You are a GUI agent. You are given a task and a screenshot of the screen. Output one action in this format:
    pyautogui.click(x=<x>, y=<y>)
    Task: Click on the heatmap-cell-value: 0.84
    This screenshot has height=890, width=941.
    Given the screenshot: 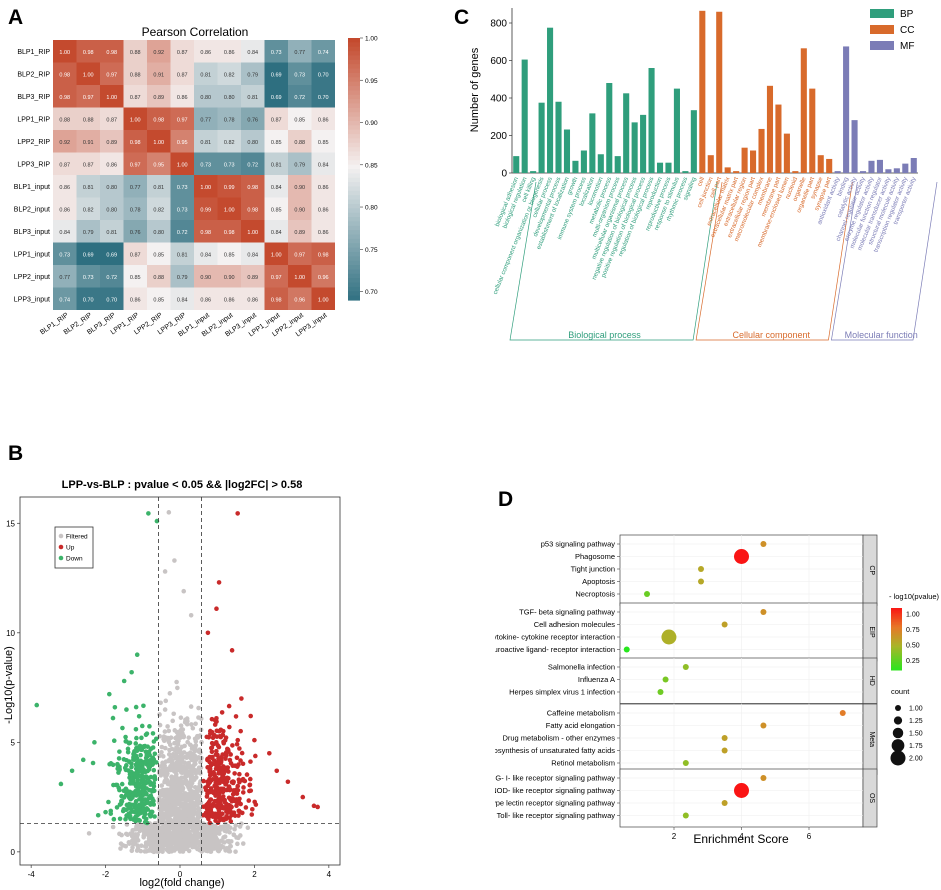 What is the action you would take?
    pyautogui.click(x=276, y=233)
    